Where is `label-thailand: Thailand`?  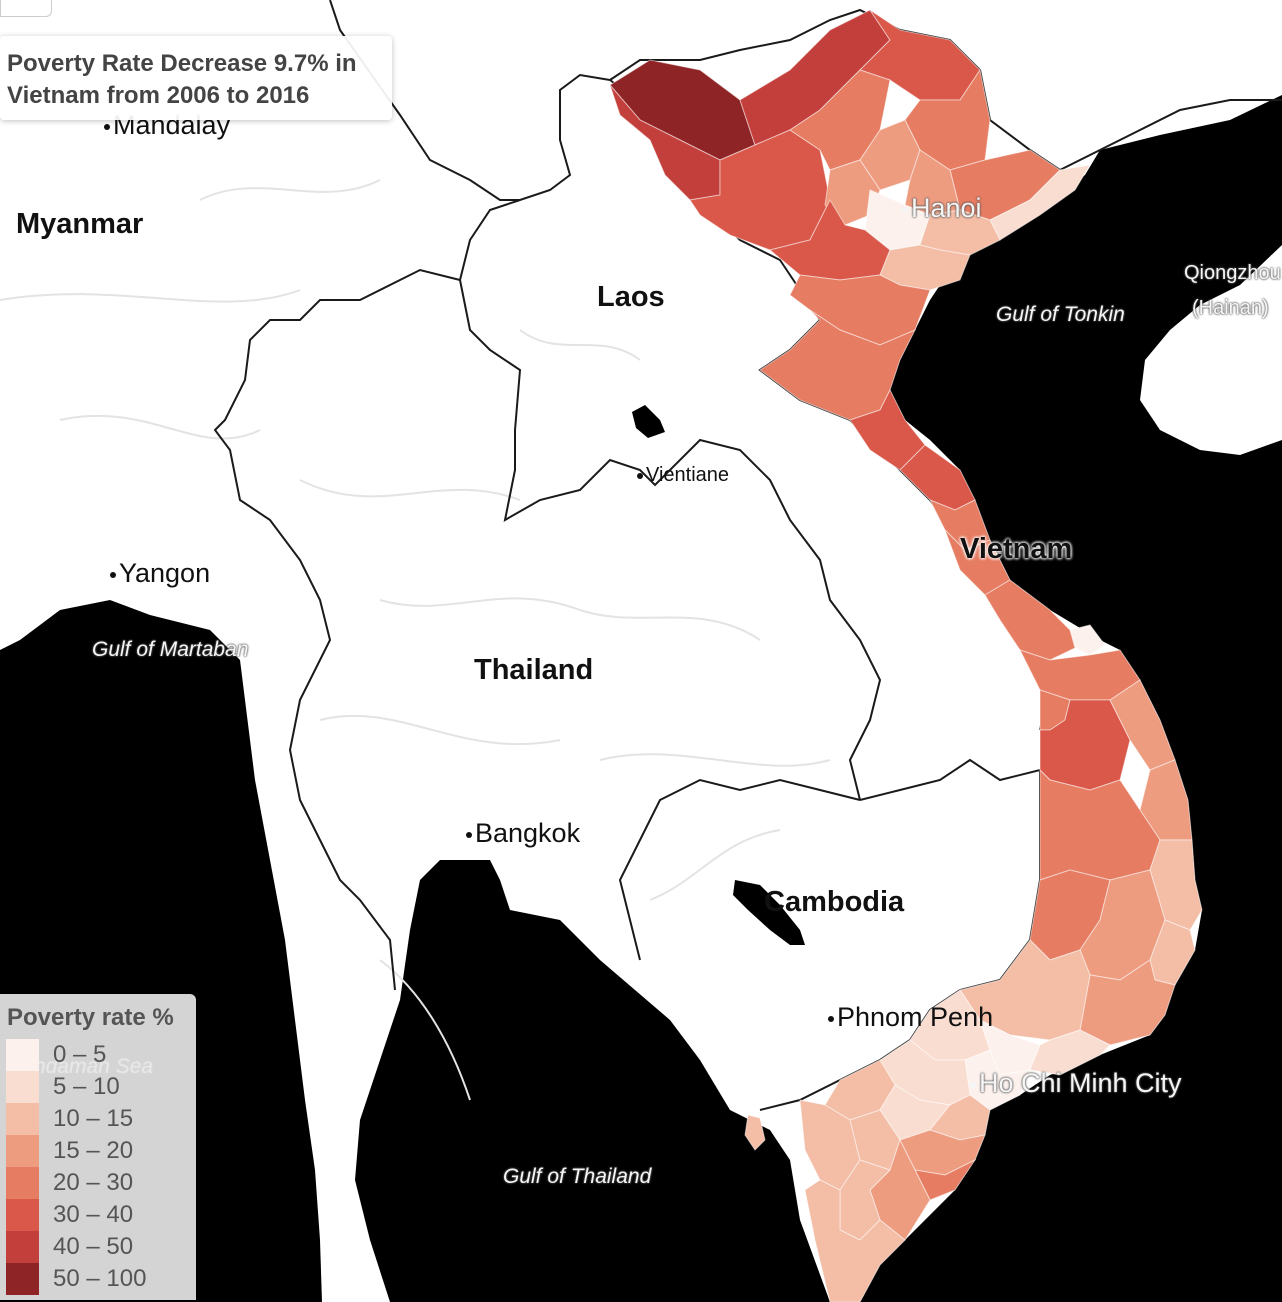
label-thailand: Thailand is located at coordinates (534, 670).